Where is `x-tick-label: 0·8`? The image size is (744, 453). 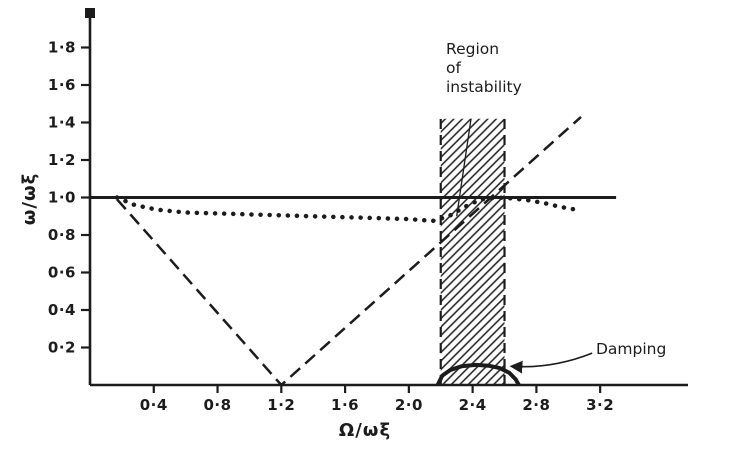 x-tick-label: 0·8 is located at coordinates (218, 405).